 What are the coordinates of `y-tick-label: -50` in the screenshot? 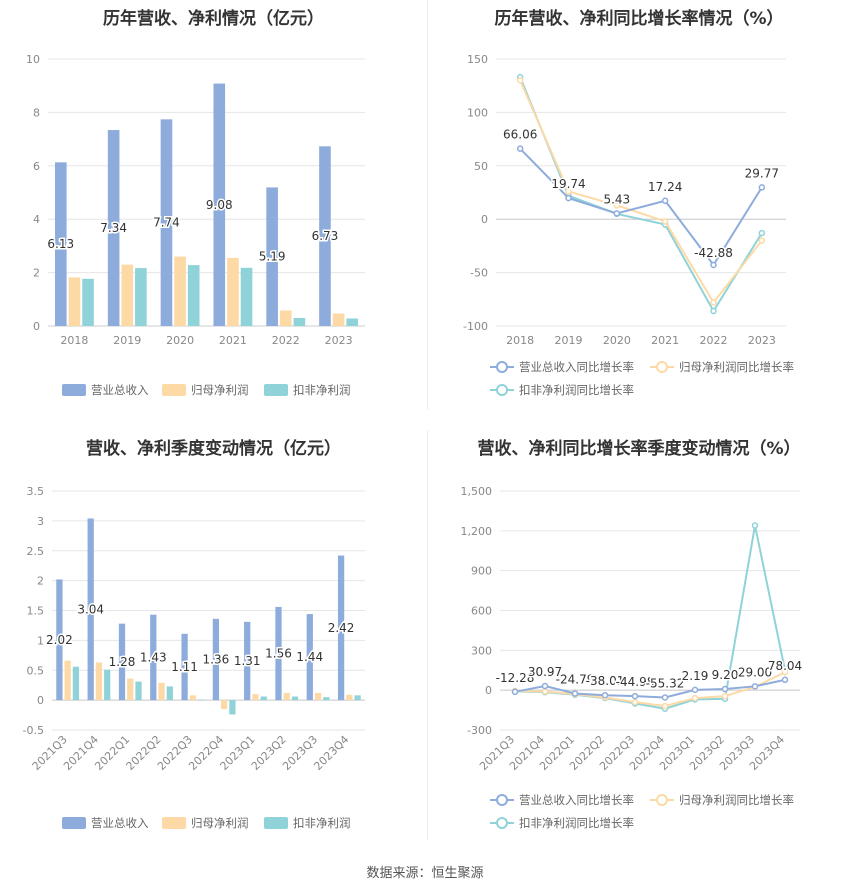 It's located at (479, 273).